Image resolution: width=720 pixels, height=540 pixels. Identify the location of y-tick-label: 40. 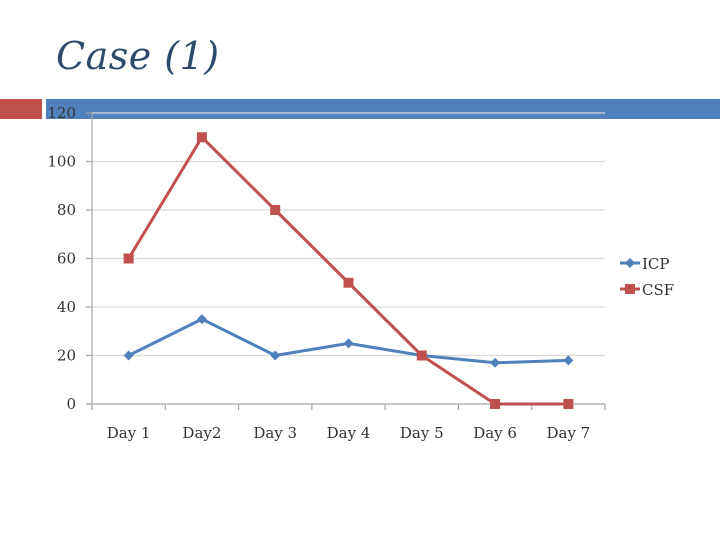
(66, 307).